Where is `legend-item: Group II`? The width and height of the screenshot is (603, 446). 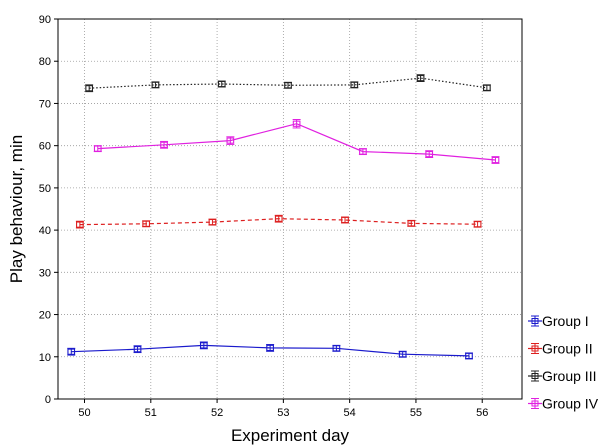 legend-item: Group II is located at coordinates (560, 349).